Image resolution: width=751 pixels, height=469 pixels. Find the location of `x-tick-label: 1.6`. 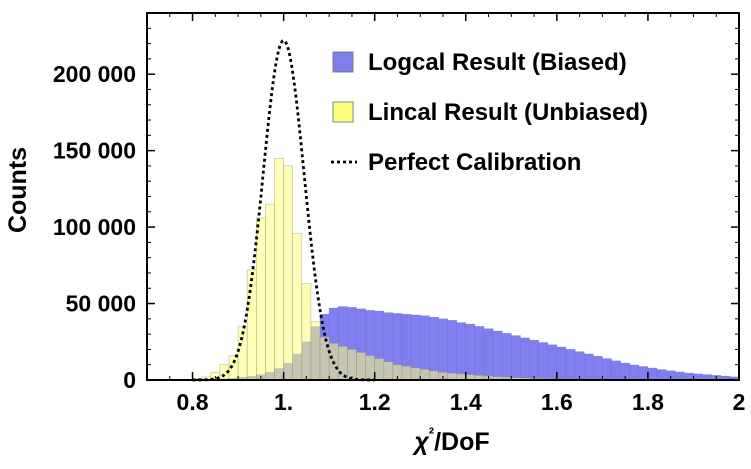

x-tick-label: 1.6 is located at coordinates (557, 402).